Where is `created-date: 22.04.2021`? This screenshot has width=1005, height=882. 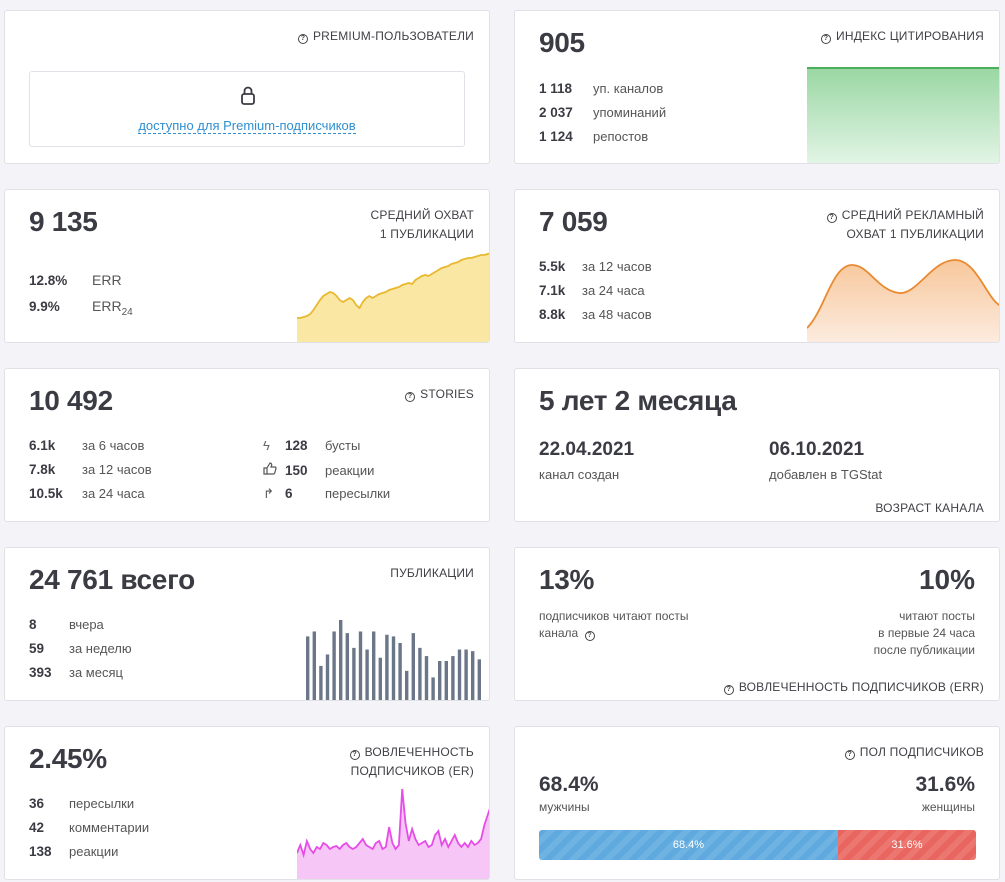
created-date: 22.04.2021 is located at coordinates (587, 449).